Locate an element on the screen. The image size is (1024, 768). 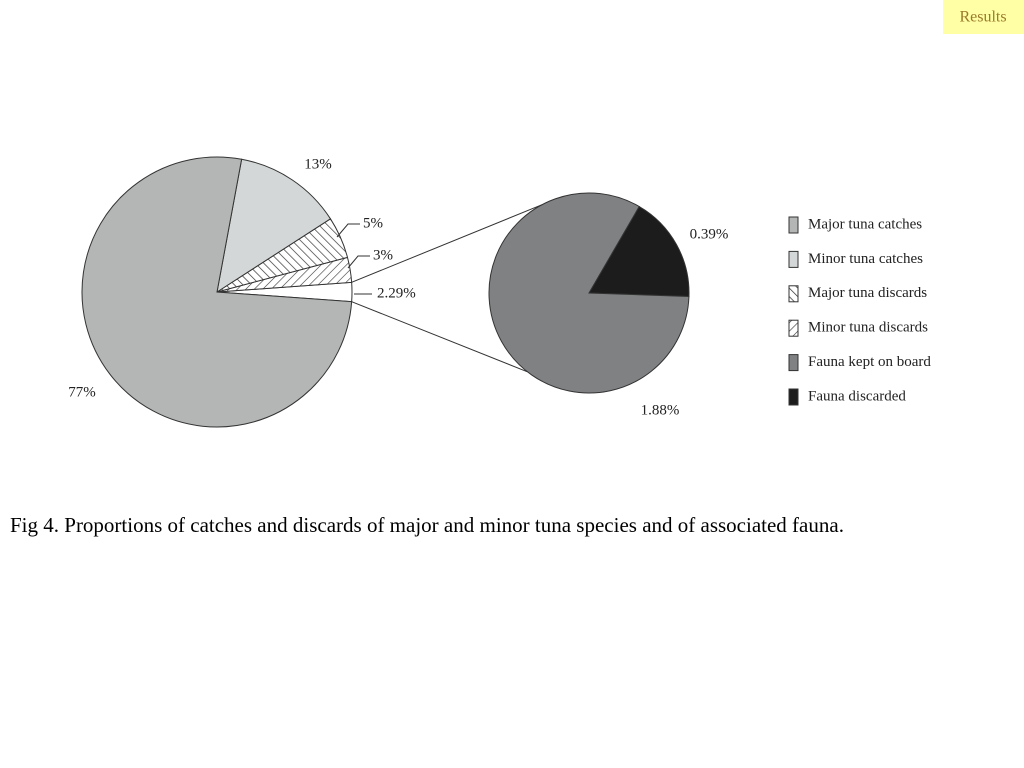
legend-label: Minor tuna catches is located at coordinates (865, 259).